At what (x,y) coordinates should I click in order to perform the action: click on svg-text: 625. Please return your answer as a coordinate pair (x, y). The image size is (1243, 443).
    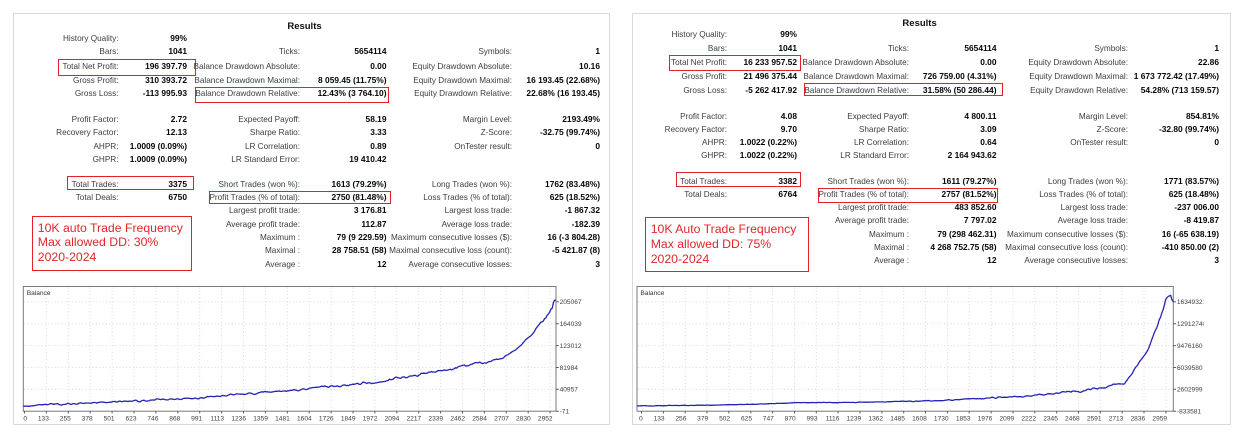
    Looking at the image, I should click on (746, 418).